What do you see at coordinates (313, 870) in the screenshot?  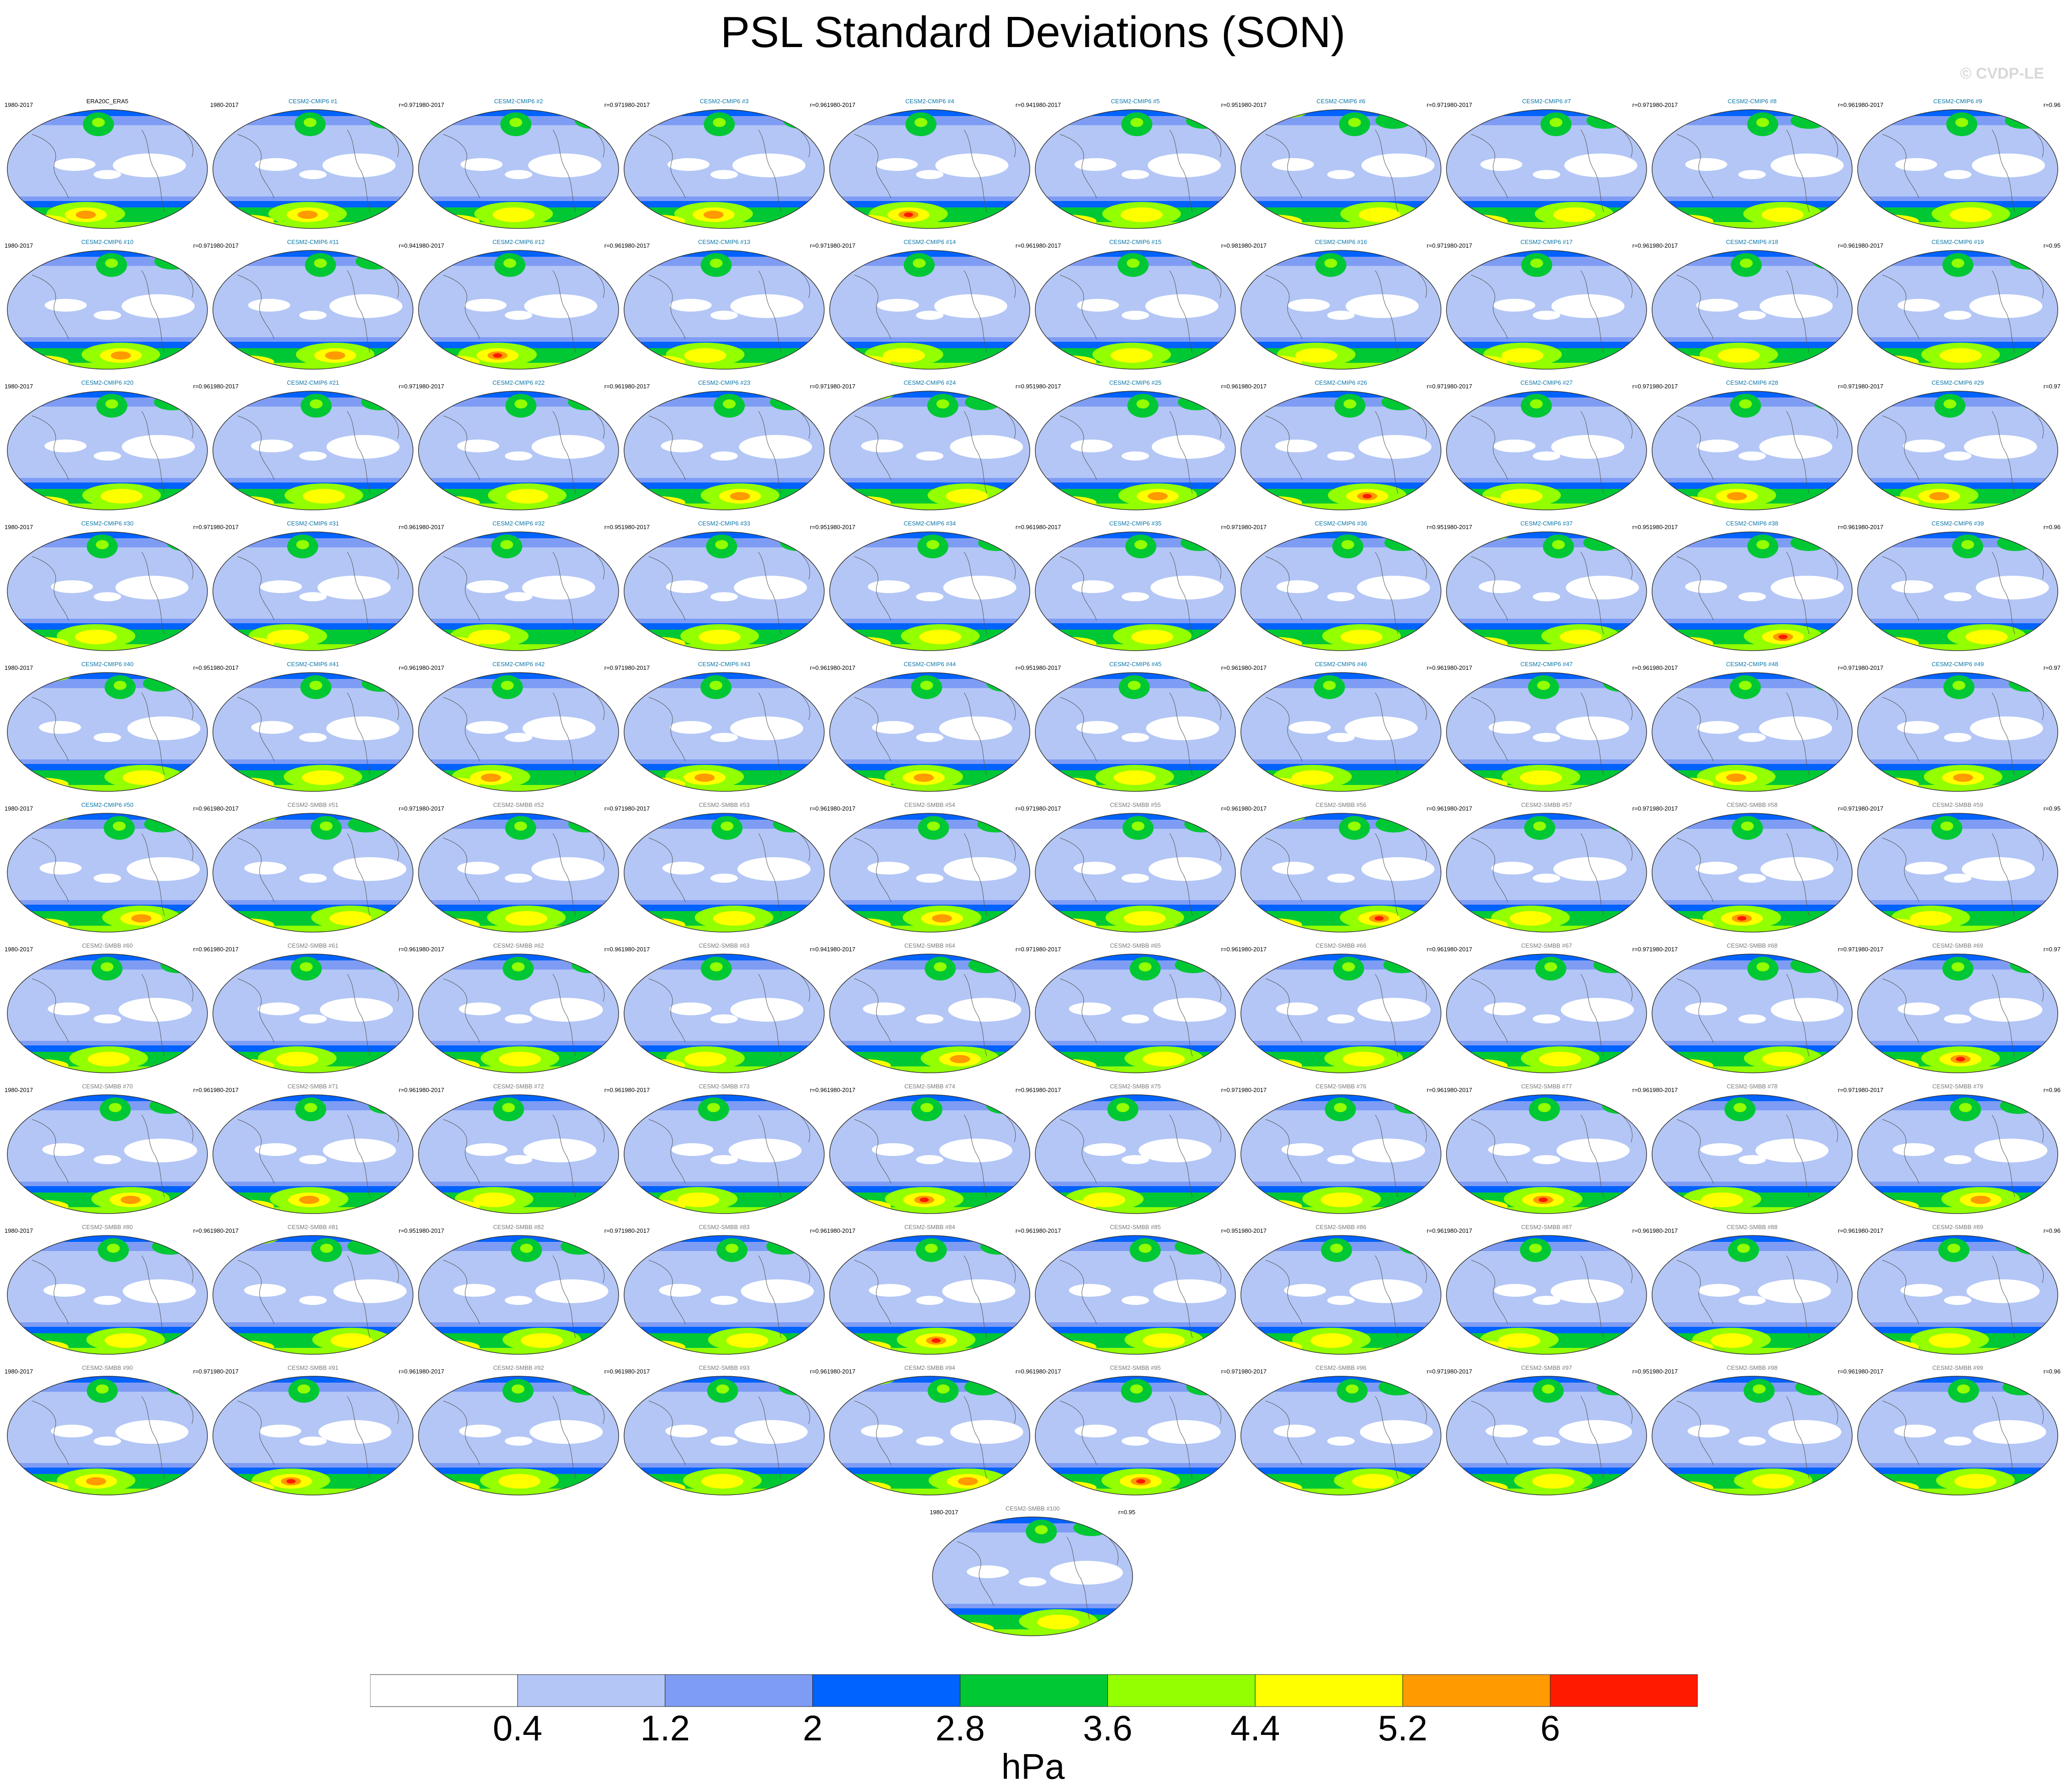 I see `map-panel: 1980-2017 CESM2-SMBB #51 r=0.97` at bounding box center [313, 870].